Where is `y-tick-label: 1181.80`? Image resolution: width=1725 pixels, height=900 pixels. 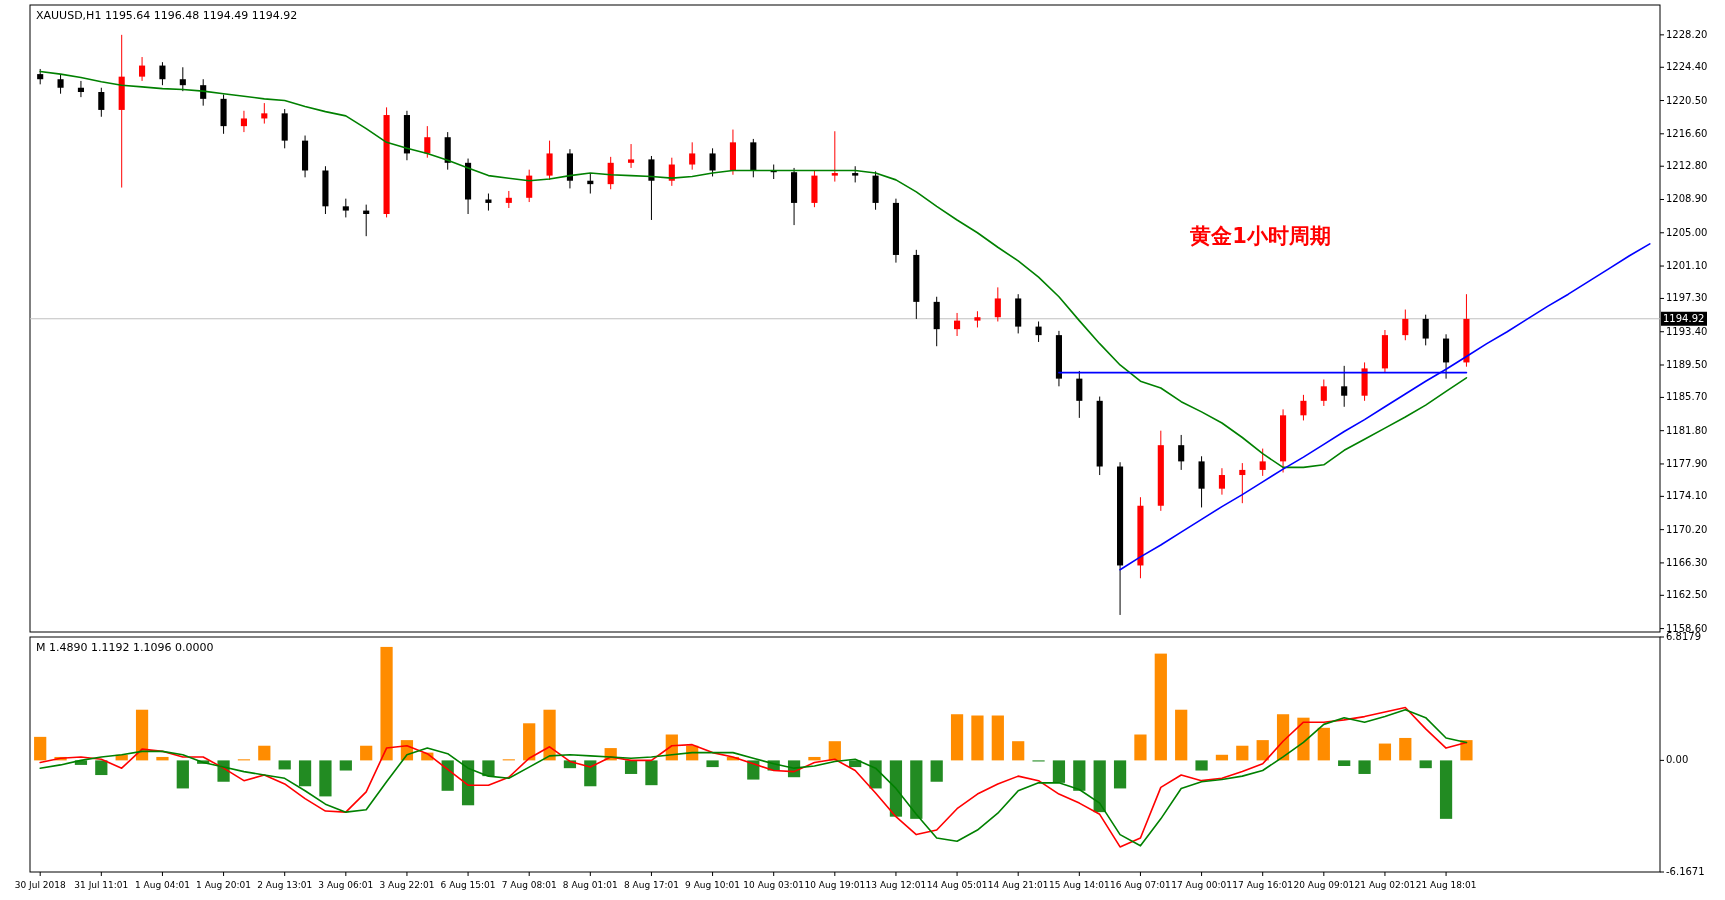
y-tick-label: 1181.80 is located at coordinates (1687, 430).